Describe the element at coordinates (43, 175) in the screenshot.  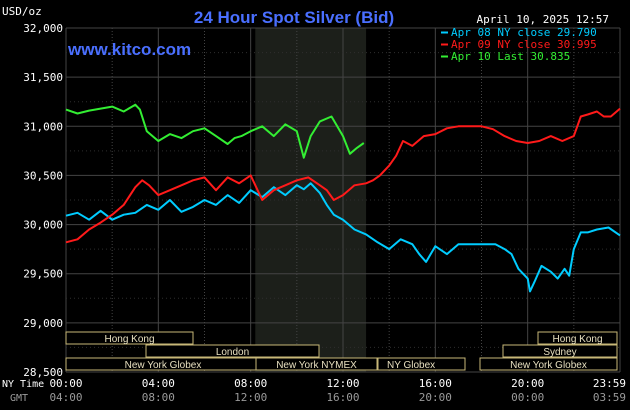
I see `y-tick-label: 30,500` at that location.